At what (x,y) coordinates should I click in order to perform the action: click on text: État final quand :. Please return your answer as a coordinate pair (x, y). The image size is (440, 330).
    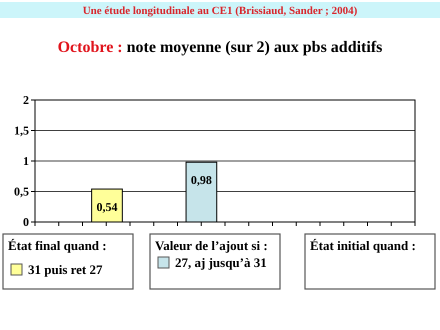
    Looking at the image, I should click on (57, 245).